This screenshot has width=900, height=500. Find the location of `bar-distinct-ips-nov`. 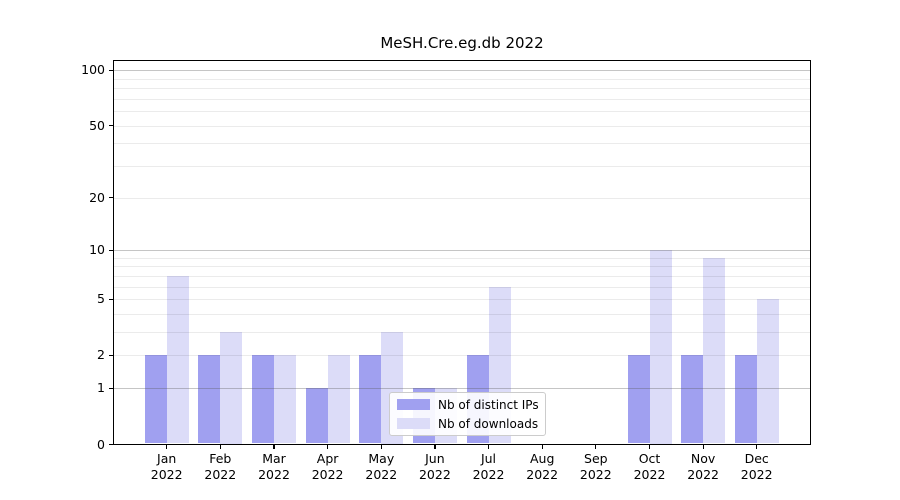

bar-distinct-ips-nov is located at coordinates (692, 399).